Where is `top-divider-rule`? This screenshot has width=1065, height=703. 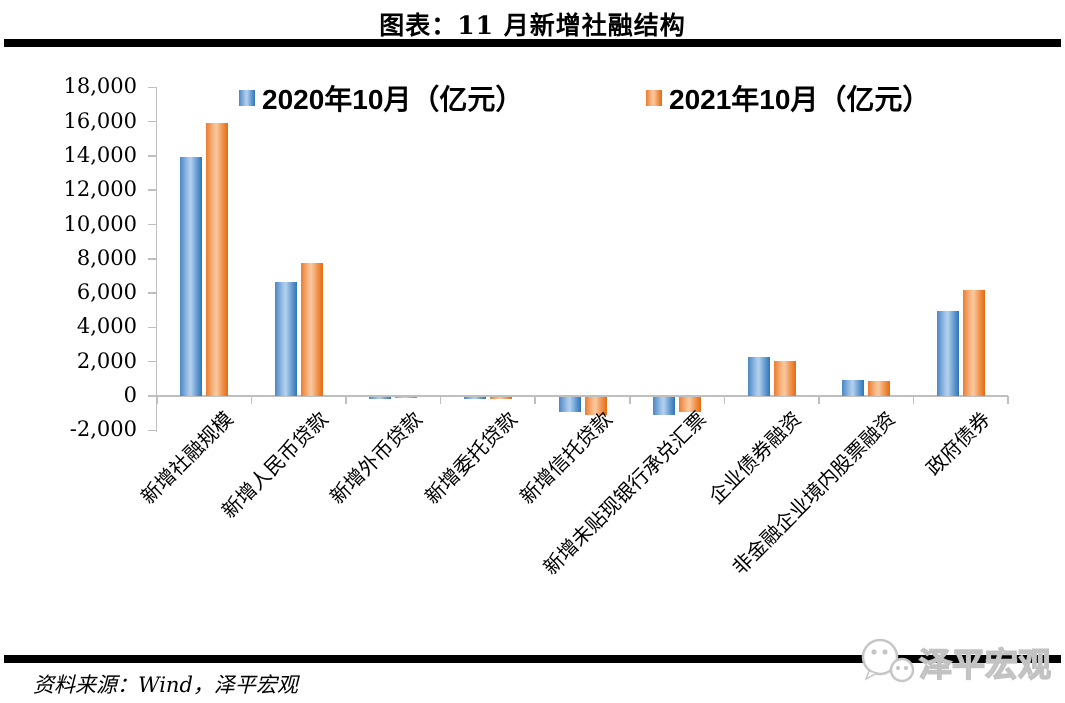
top-divider-rule is located at coordinates (532, 43).